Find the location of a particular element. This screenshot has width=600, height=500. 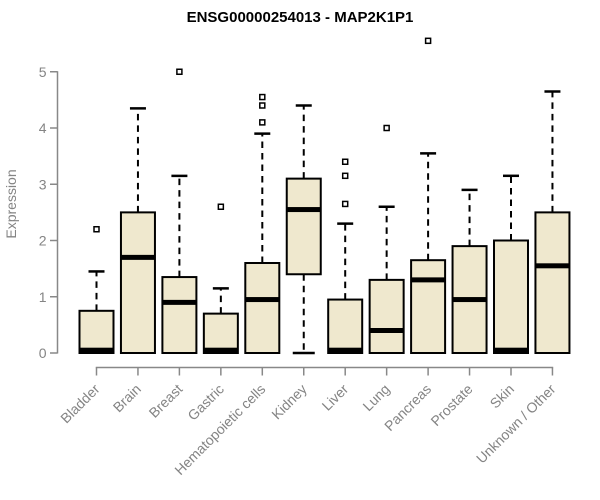

x-tick-label: Skin is located at coordinates (502, 396).